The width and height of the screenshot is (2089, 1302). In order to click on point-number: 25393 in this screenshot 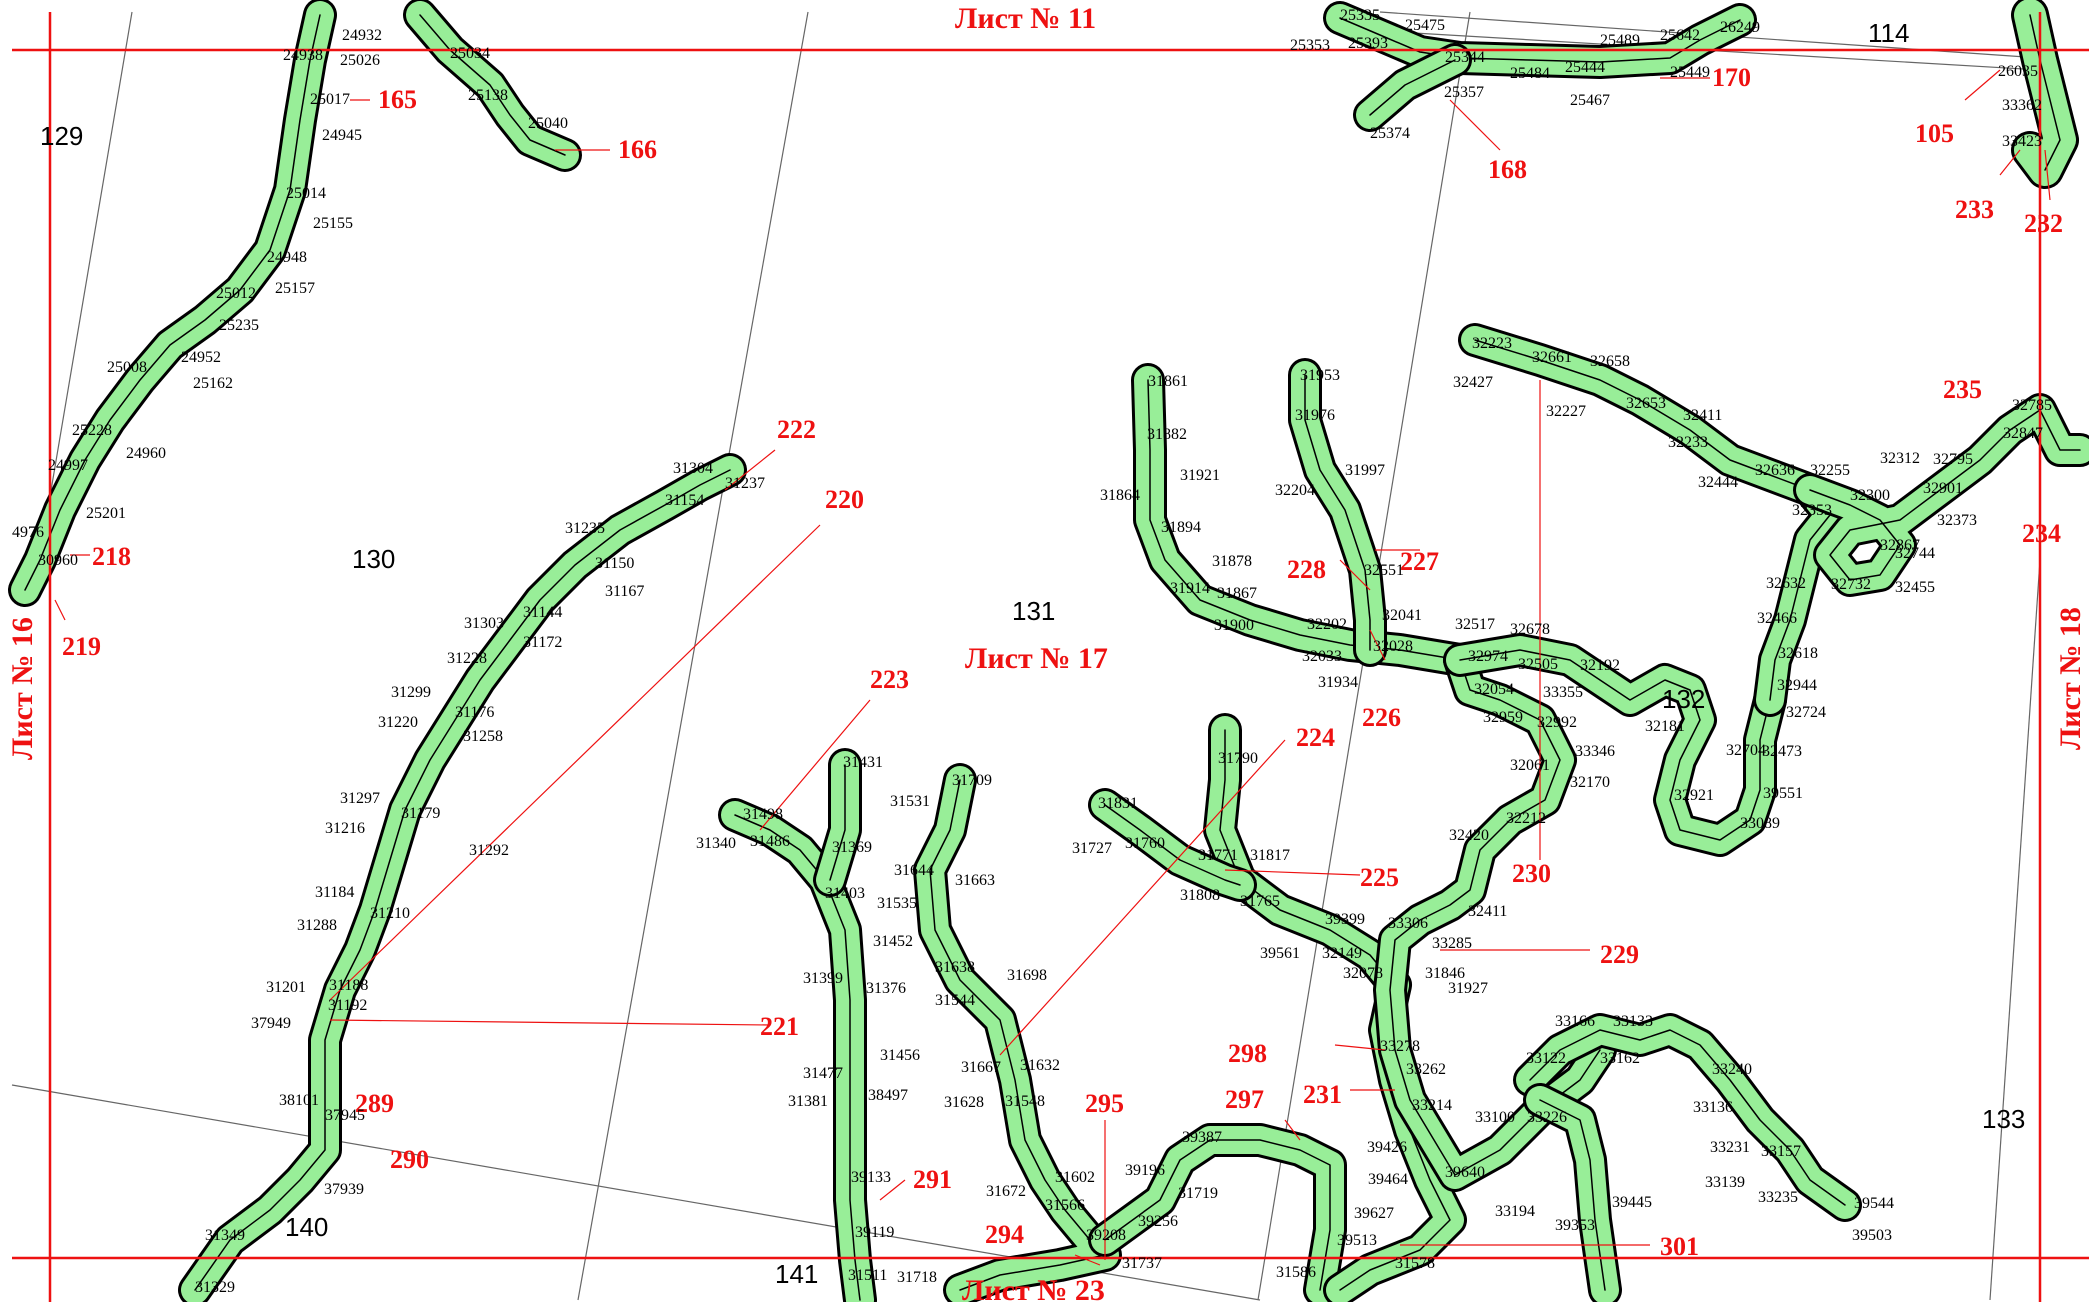, I will do `click(1368, 43)`.